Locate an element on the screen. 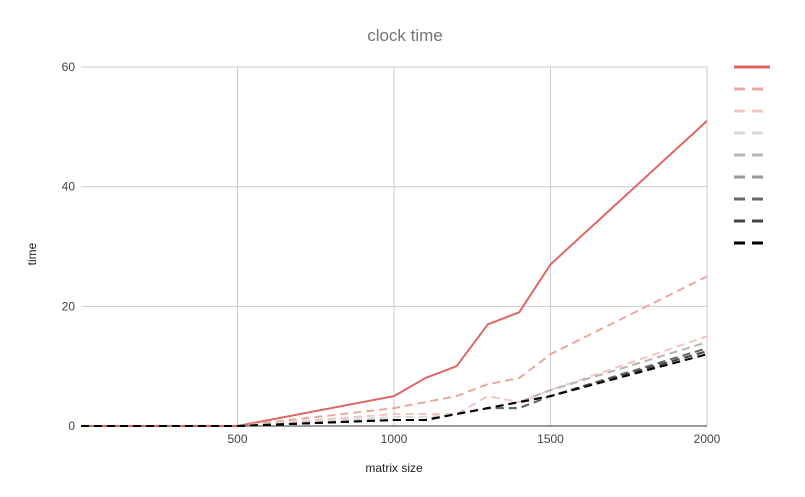  legend is located at coordinates (752, 155).